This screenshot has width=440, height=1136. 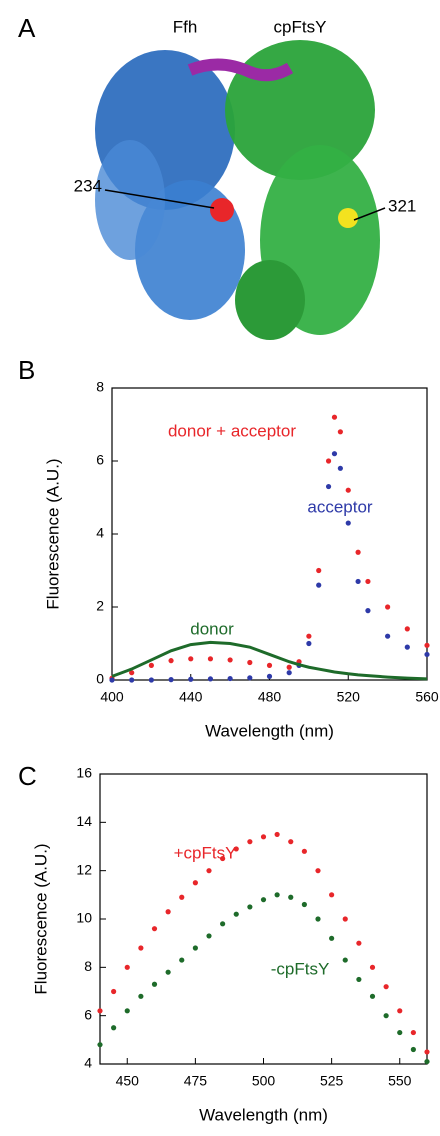 What do you see at coordinates (232, 430) in the screenshot?
I see `series-label: donor + acceptor` at bounding box center [232, 430].